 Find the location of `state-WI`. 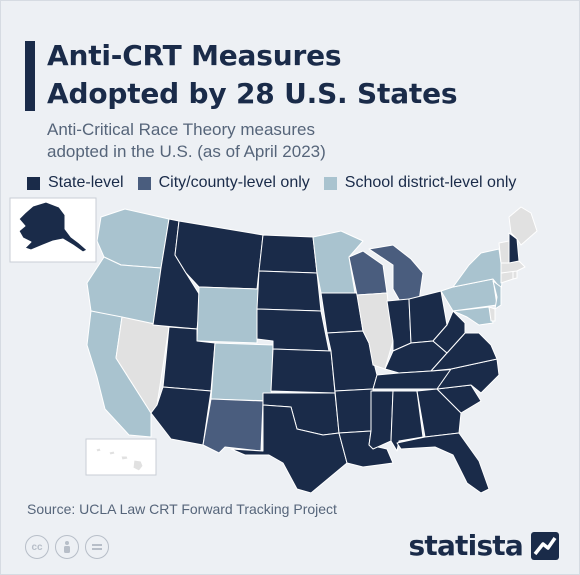

state-WI is located at coordinates (368, 273).